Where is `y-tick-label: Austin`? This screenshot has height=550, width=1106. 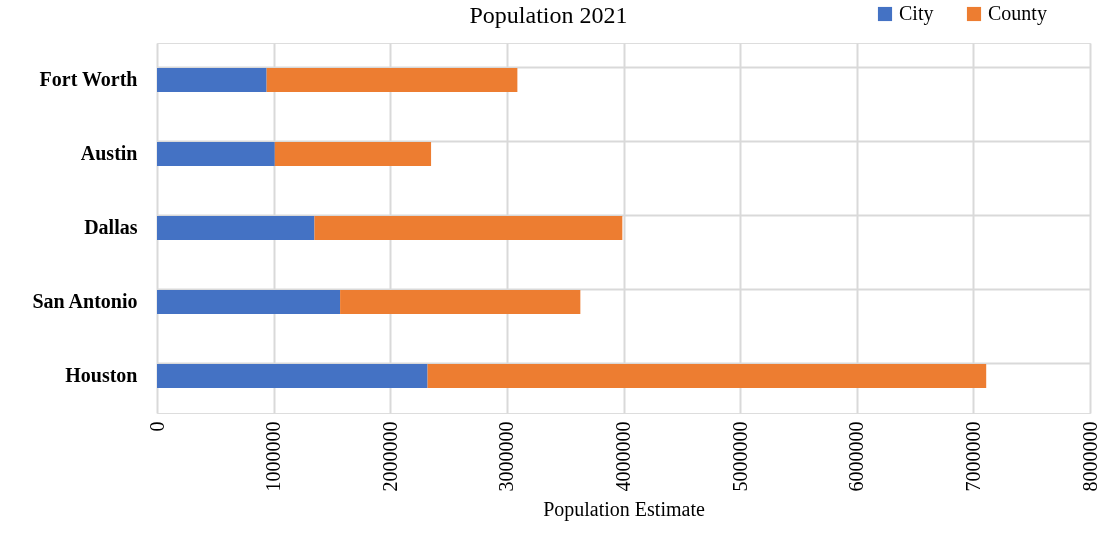
y-tick-label: Austin is located at coordinates (109, 153).